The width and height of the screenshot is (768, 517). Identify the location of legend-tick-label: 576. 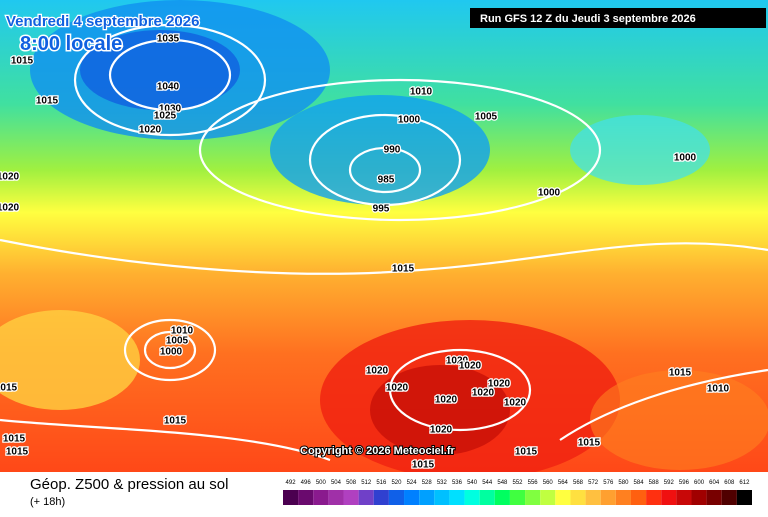
(608, 483).